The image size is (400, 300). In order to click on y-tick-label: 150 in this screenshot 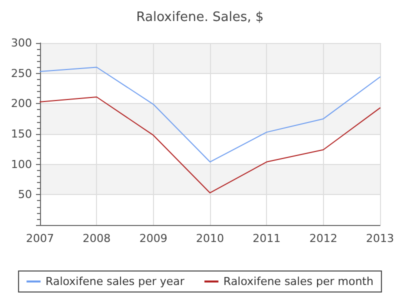, I will do `click(21, 134)`.